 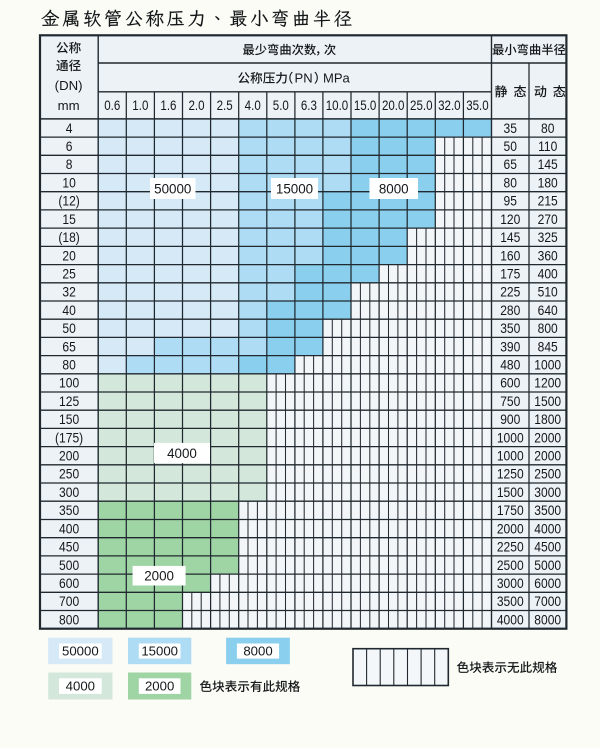 What do you see at coordinates (547, 547) in the screenshot?
I see `svg-text: 4500` at bounding box center [547, 547].